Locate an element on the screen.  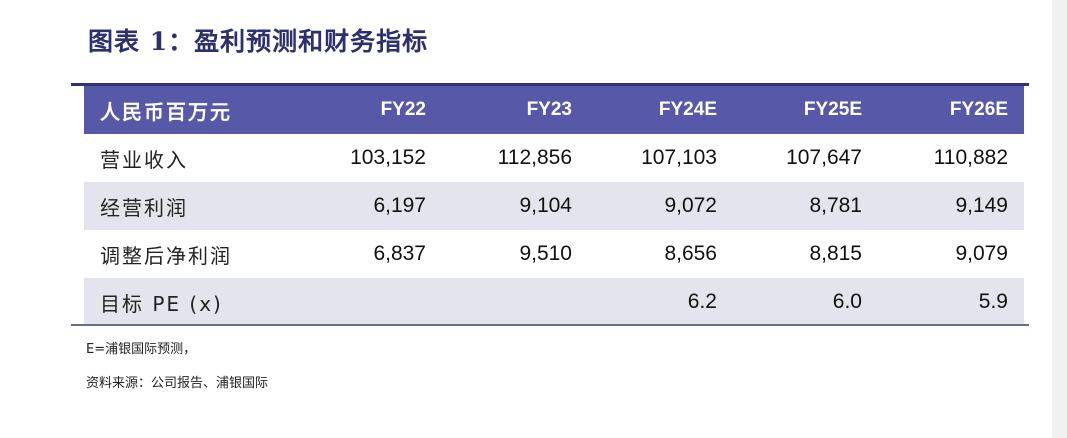
table-cell: 107,647 is located at coordinates (824, 157).